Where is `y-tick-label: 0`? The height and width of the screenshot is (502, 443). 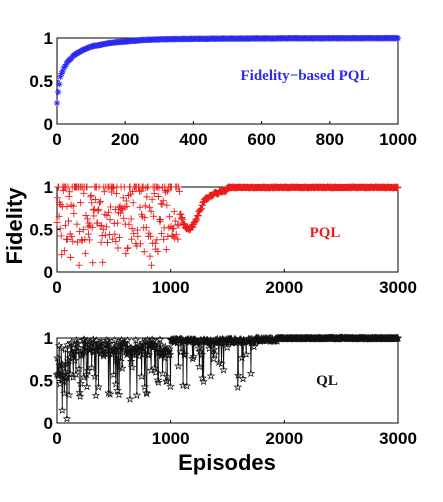 y-tick-label: 0 is located at coordinates (48, 124).